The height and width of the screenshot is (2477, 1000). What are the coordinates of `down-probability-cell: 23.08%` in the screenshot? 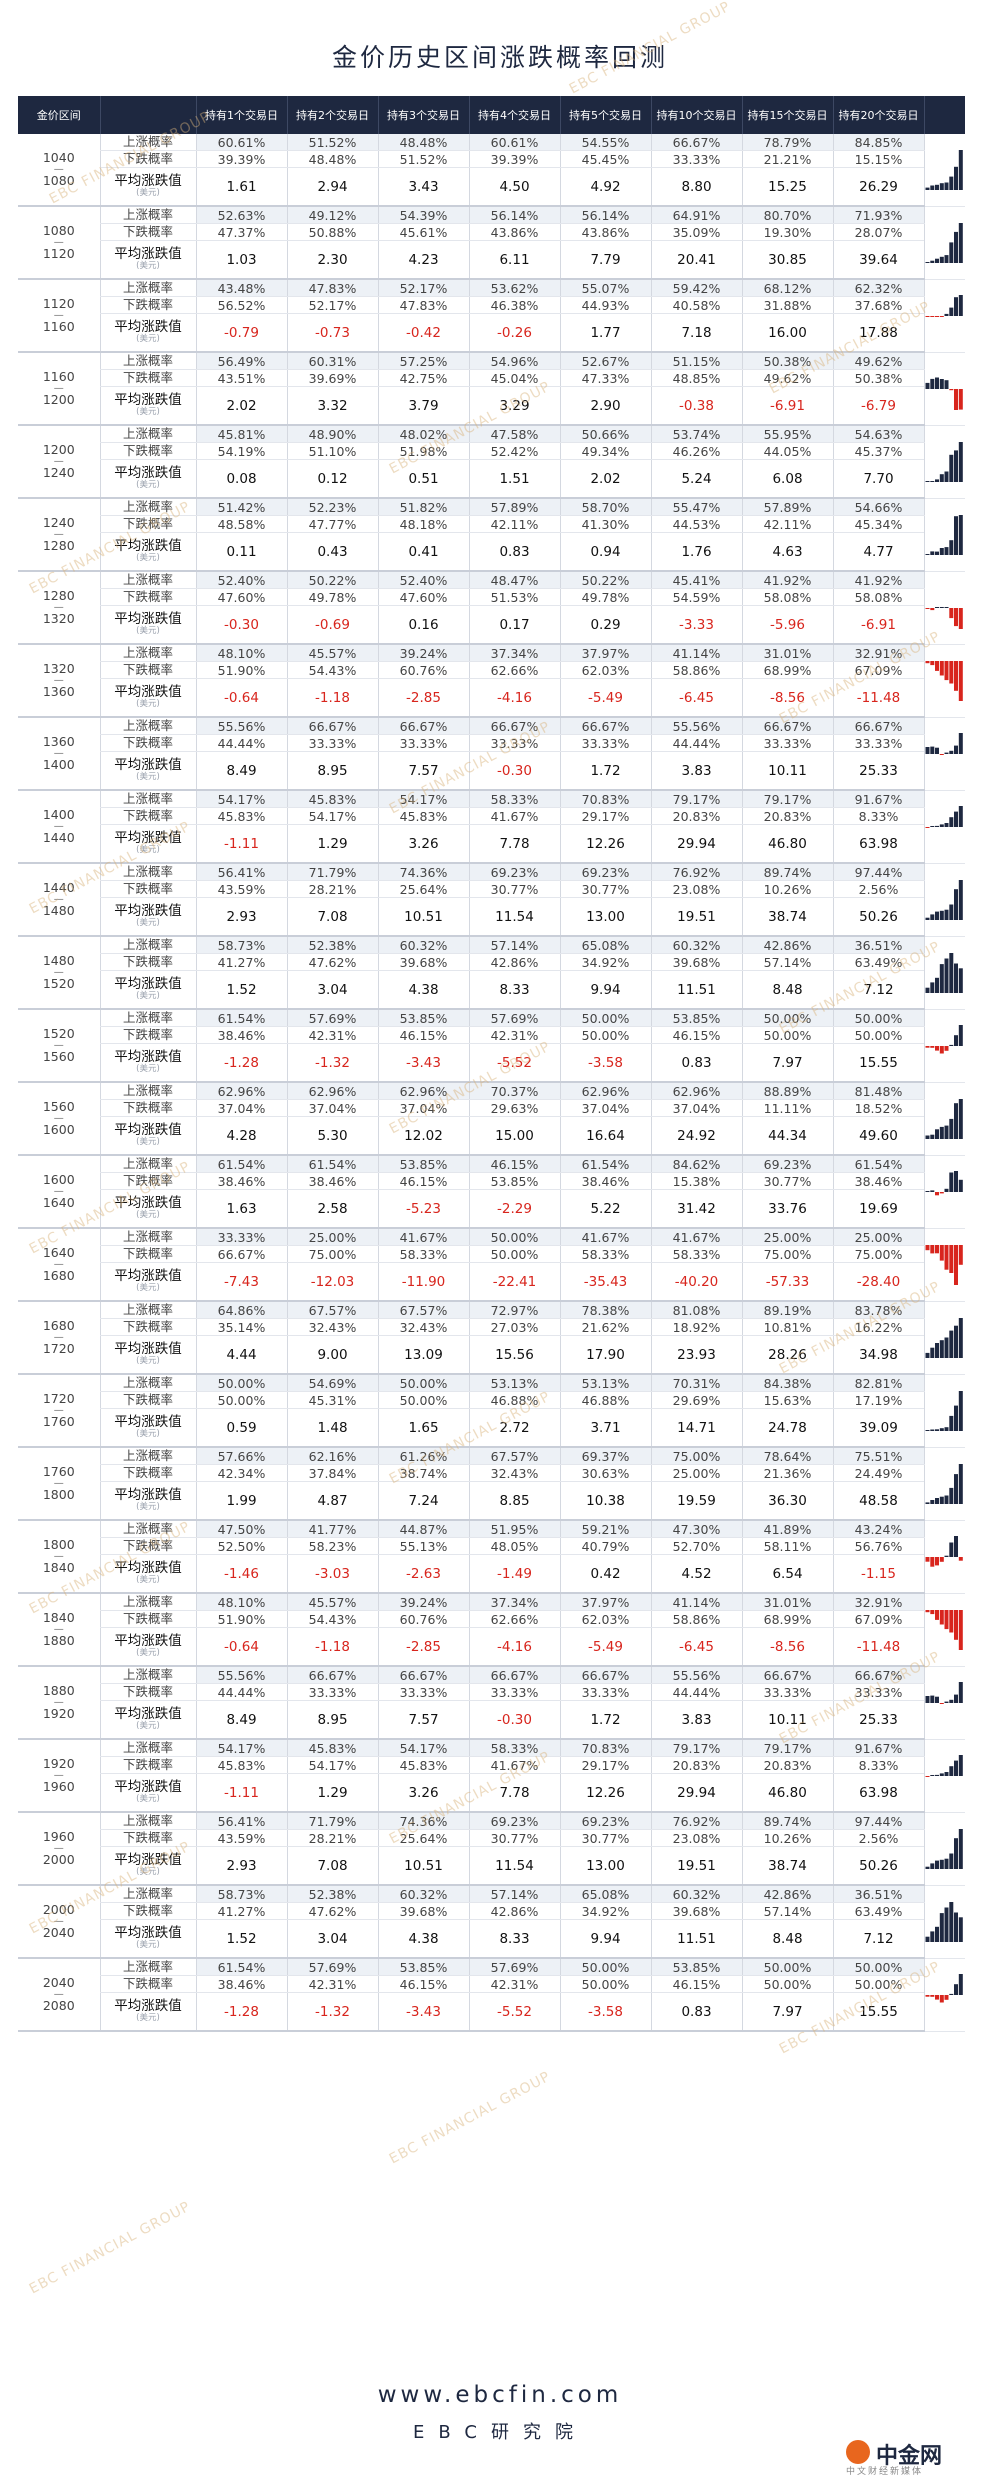 It's located at (696, 889).